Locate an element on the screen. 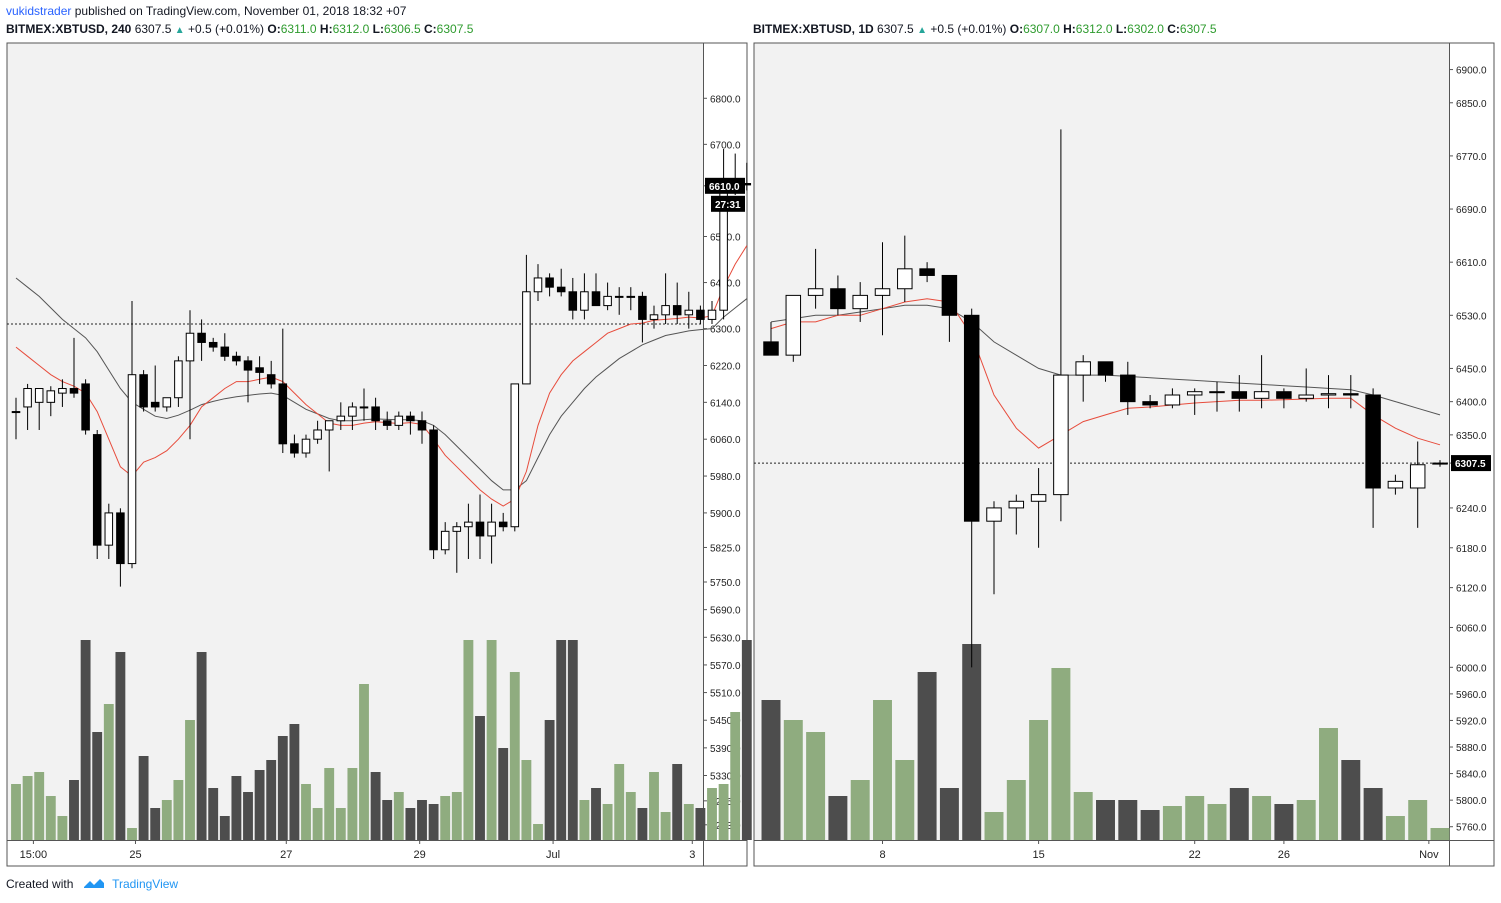 The width and height of the screenshot is (1501, 903). countdown-bg is located at coordinates (728, 203).